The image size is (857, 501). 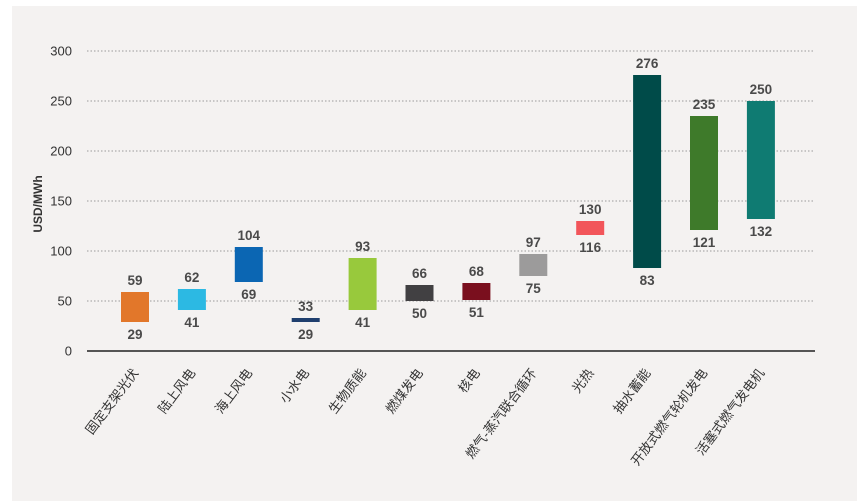 I want to click on y-tick-label: 100, so click(x=61, y=251).